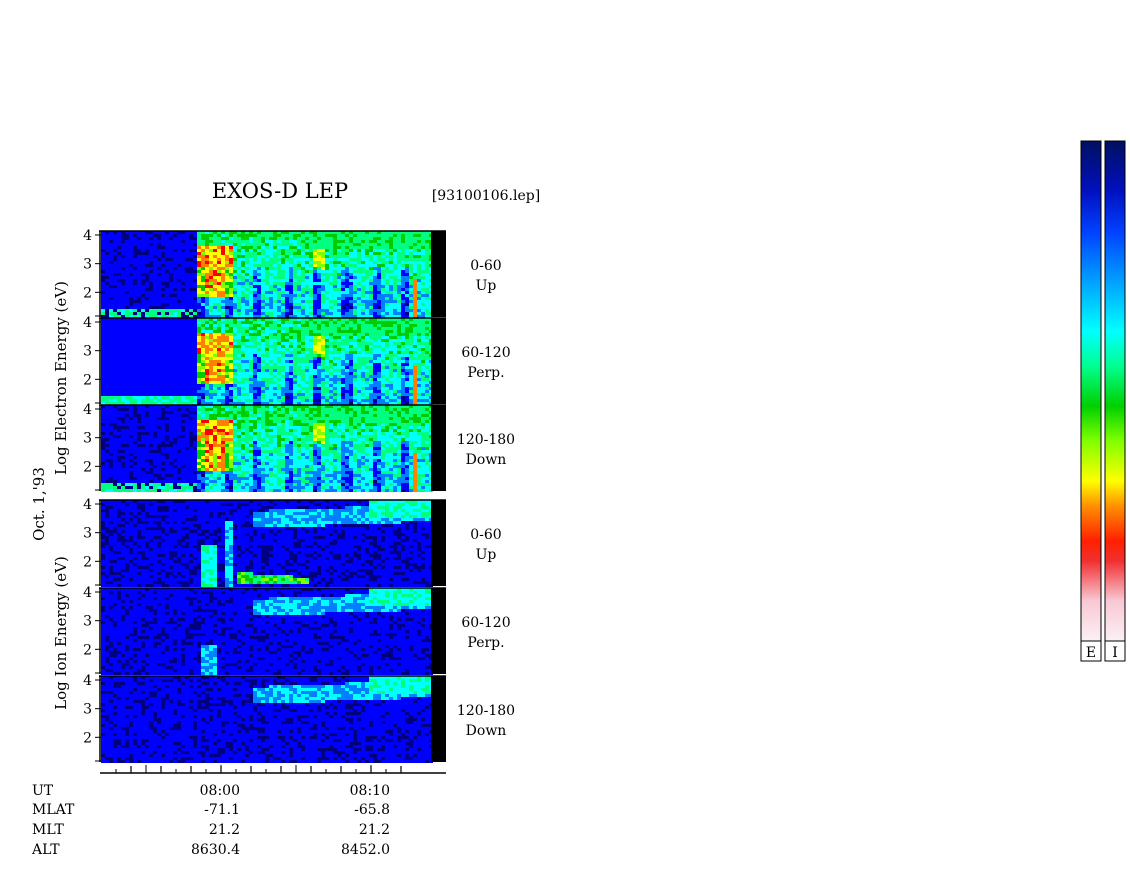 The image size is (1130, 875). I want to click on mlat-value-1: -71.1, so click(222, 810).